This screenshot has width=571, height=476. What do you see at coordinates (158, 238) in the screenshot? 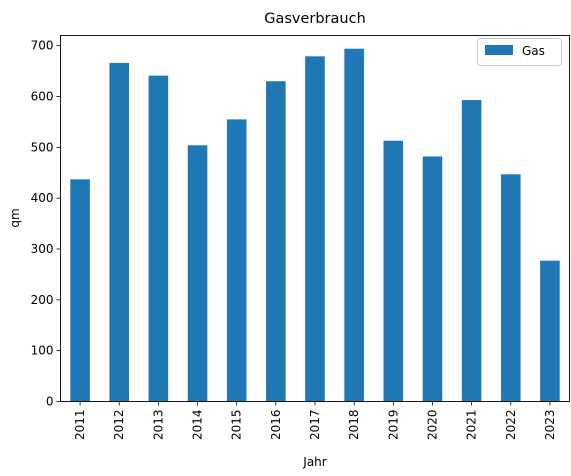
I see `bar-2013` at bounding box center [158, 238].